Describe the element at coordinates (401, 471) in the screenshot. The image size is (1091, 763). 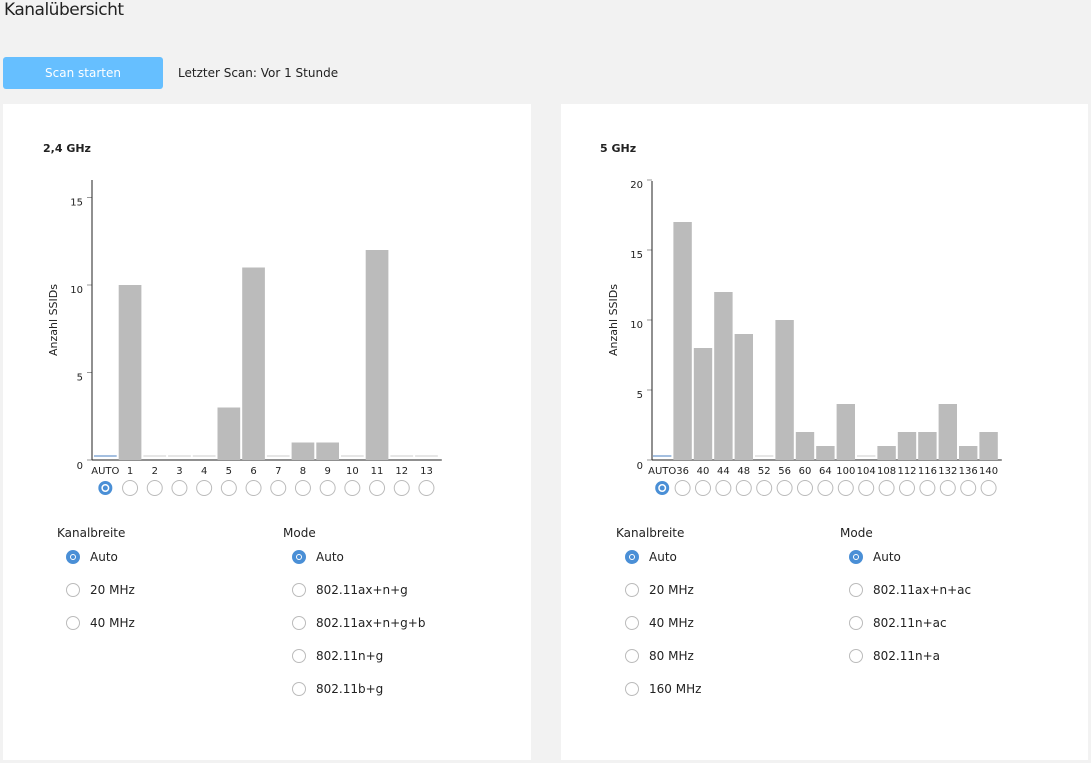
I see `x-tick-label: 12` at that location.